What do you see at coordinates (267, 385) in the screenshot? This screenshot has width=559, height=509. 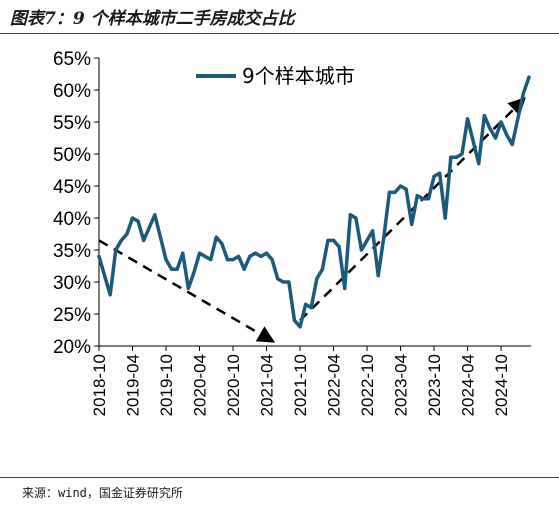 I see `x-tick-label: 2021-04` at bounding box center [267, 385].